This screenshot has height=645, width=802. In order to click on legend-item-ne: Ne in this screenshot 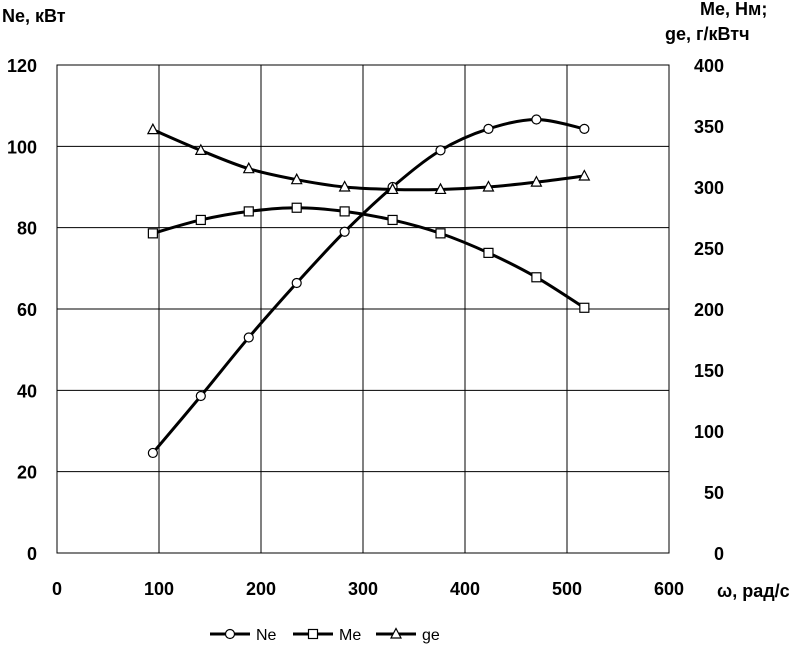, I will do `click(243, 635)`.